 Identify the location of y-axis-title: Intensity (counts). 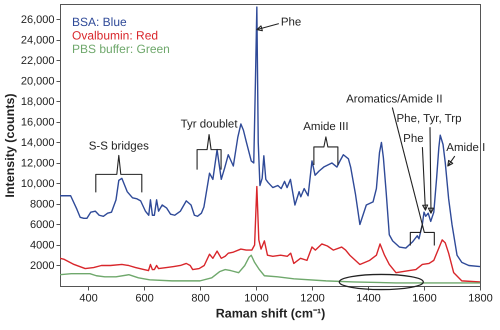
(9, 145).